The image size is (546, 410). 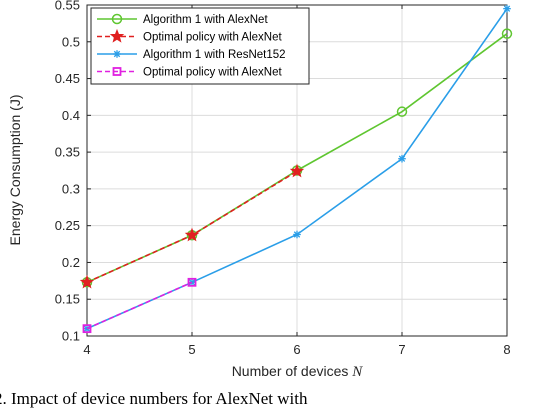 I want to click on x-tick-label: 5, so click(x=191, y=349).